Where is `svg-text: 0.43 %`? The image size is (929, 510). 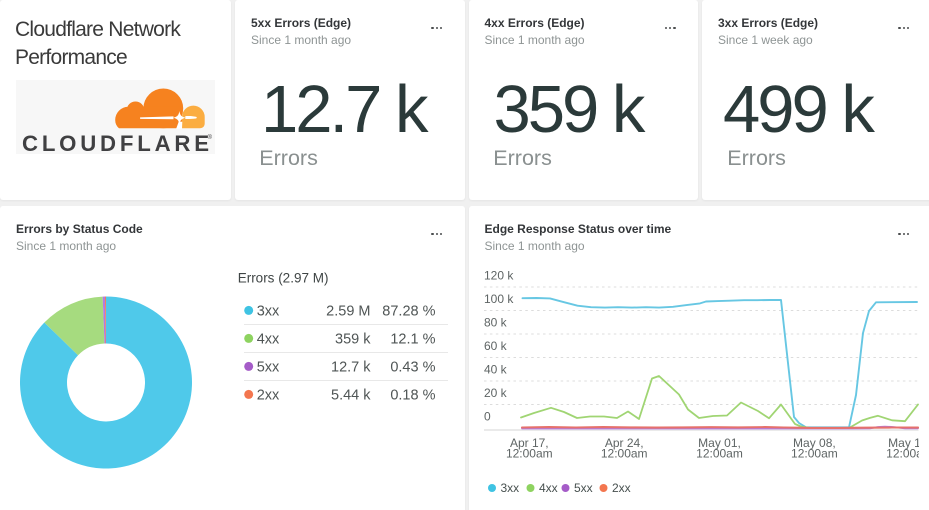
svg-text: 0.43 % is located at coordinates (412, 368).